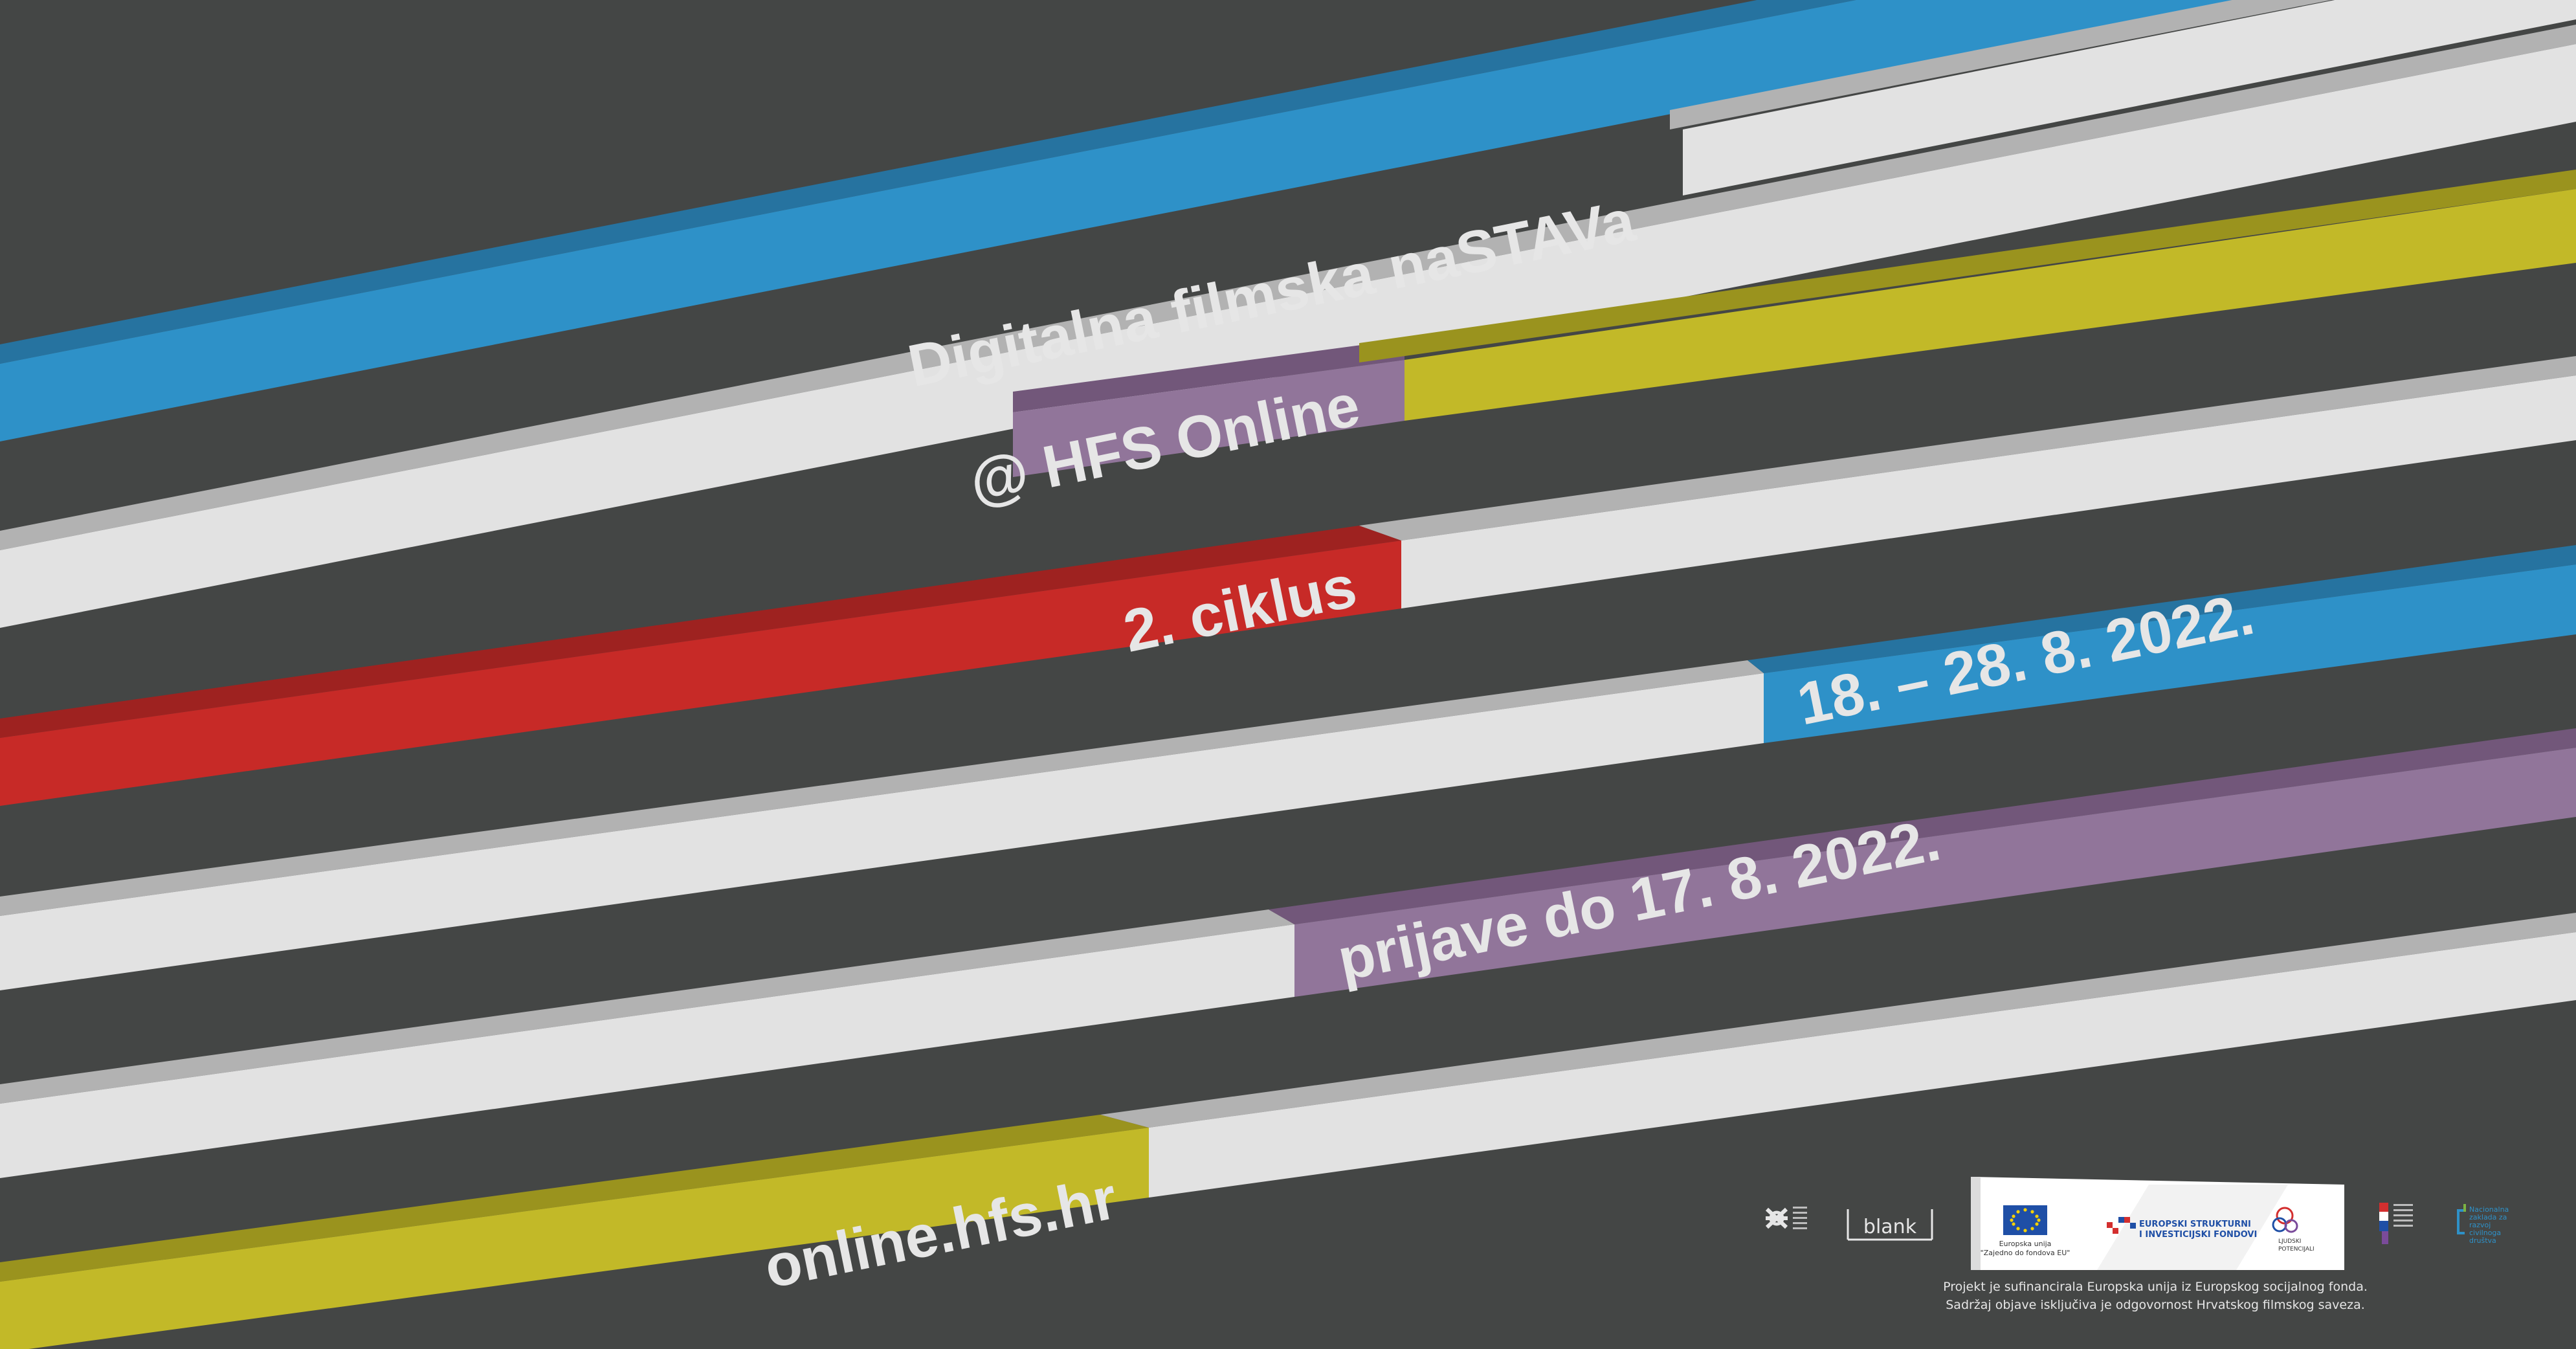 The width and height of the screenshot is (2576, 1349). Describe the element at coordinates (1786, 1218) in the screenshot. I see `hfs-logo` at that location.